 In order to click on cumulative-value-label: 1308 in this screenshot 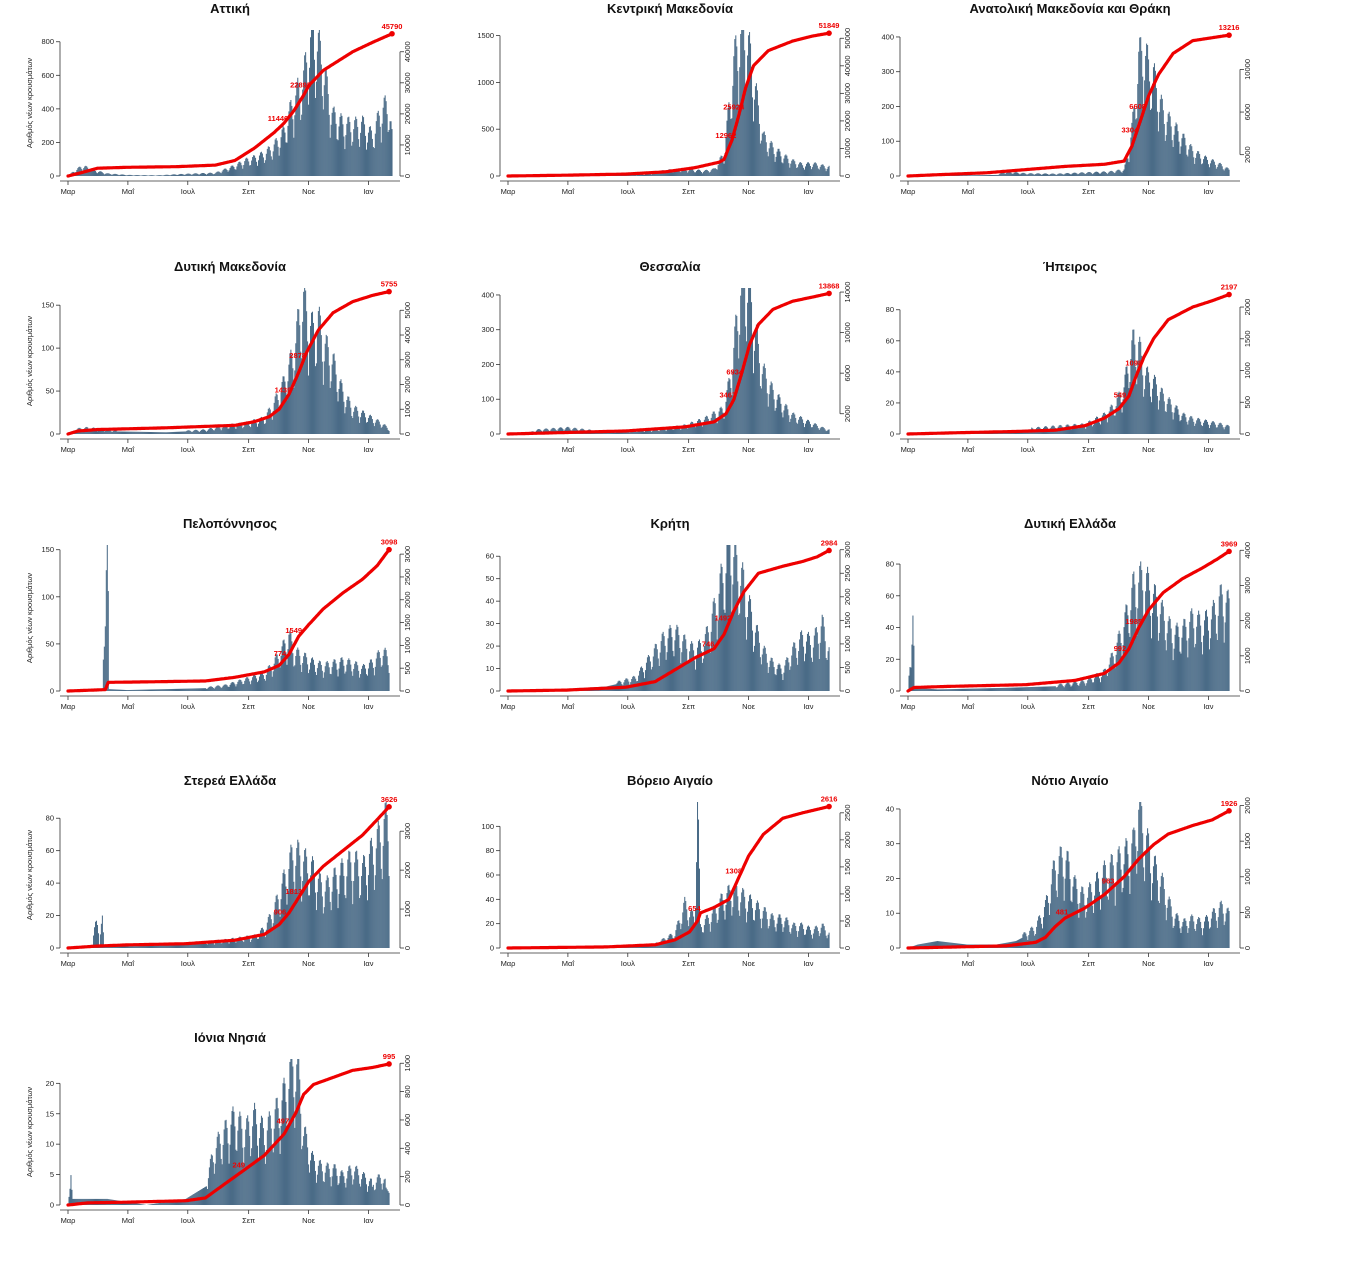, I will do `click(733, 871)`.